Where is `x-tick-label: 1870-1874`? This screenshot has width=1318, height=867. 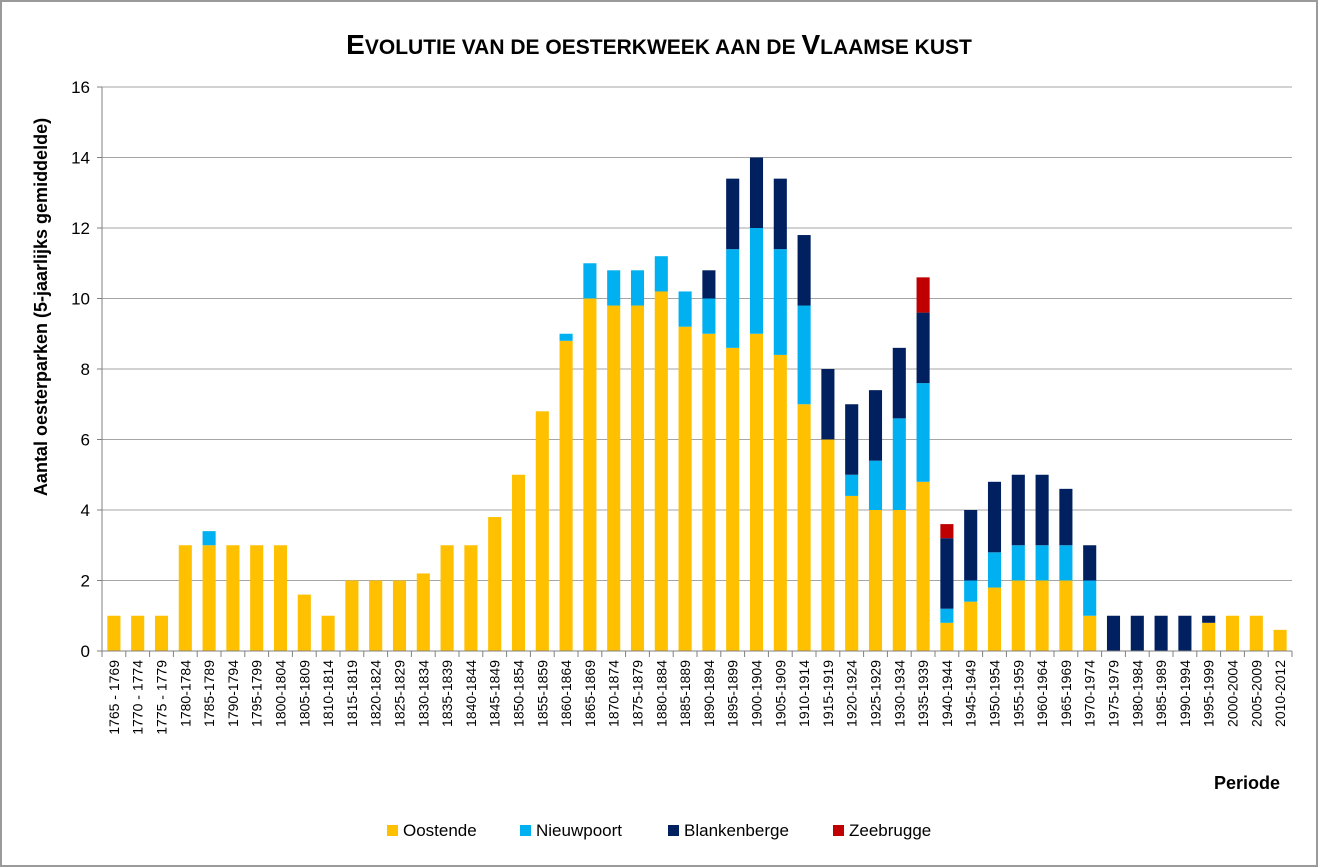 x-tick-label: 1870-1874 is located at coordinates (614, 693).